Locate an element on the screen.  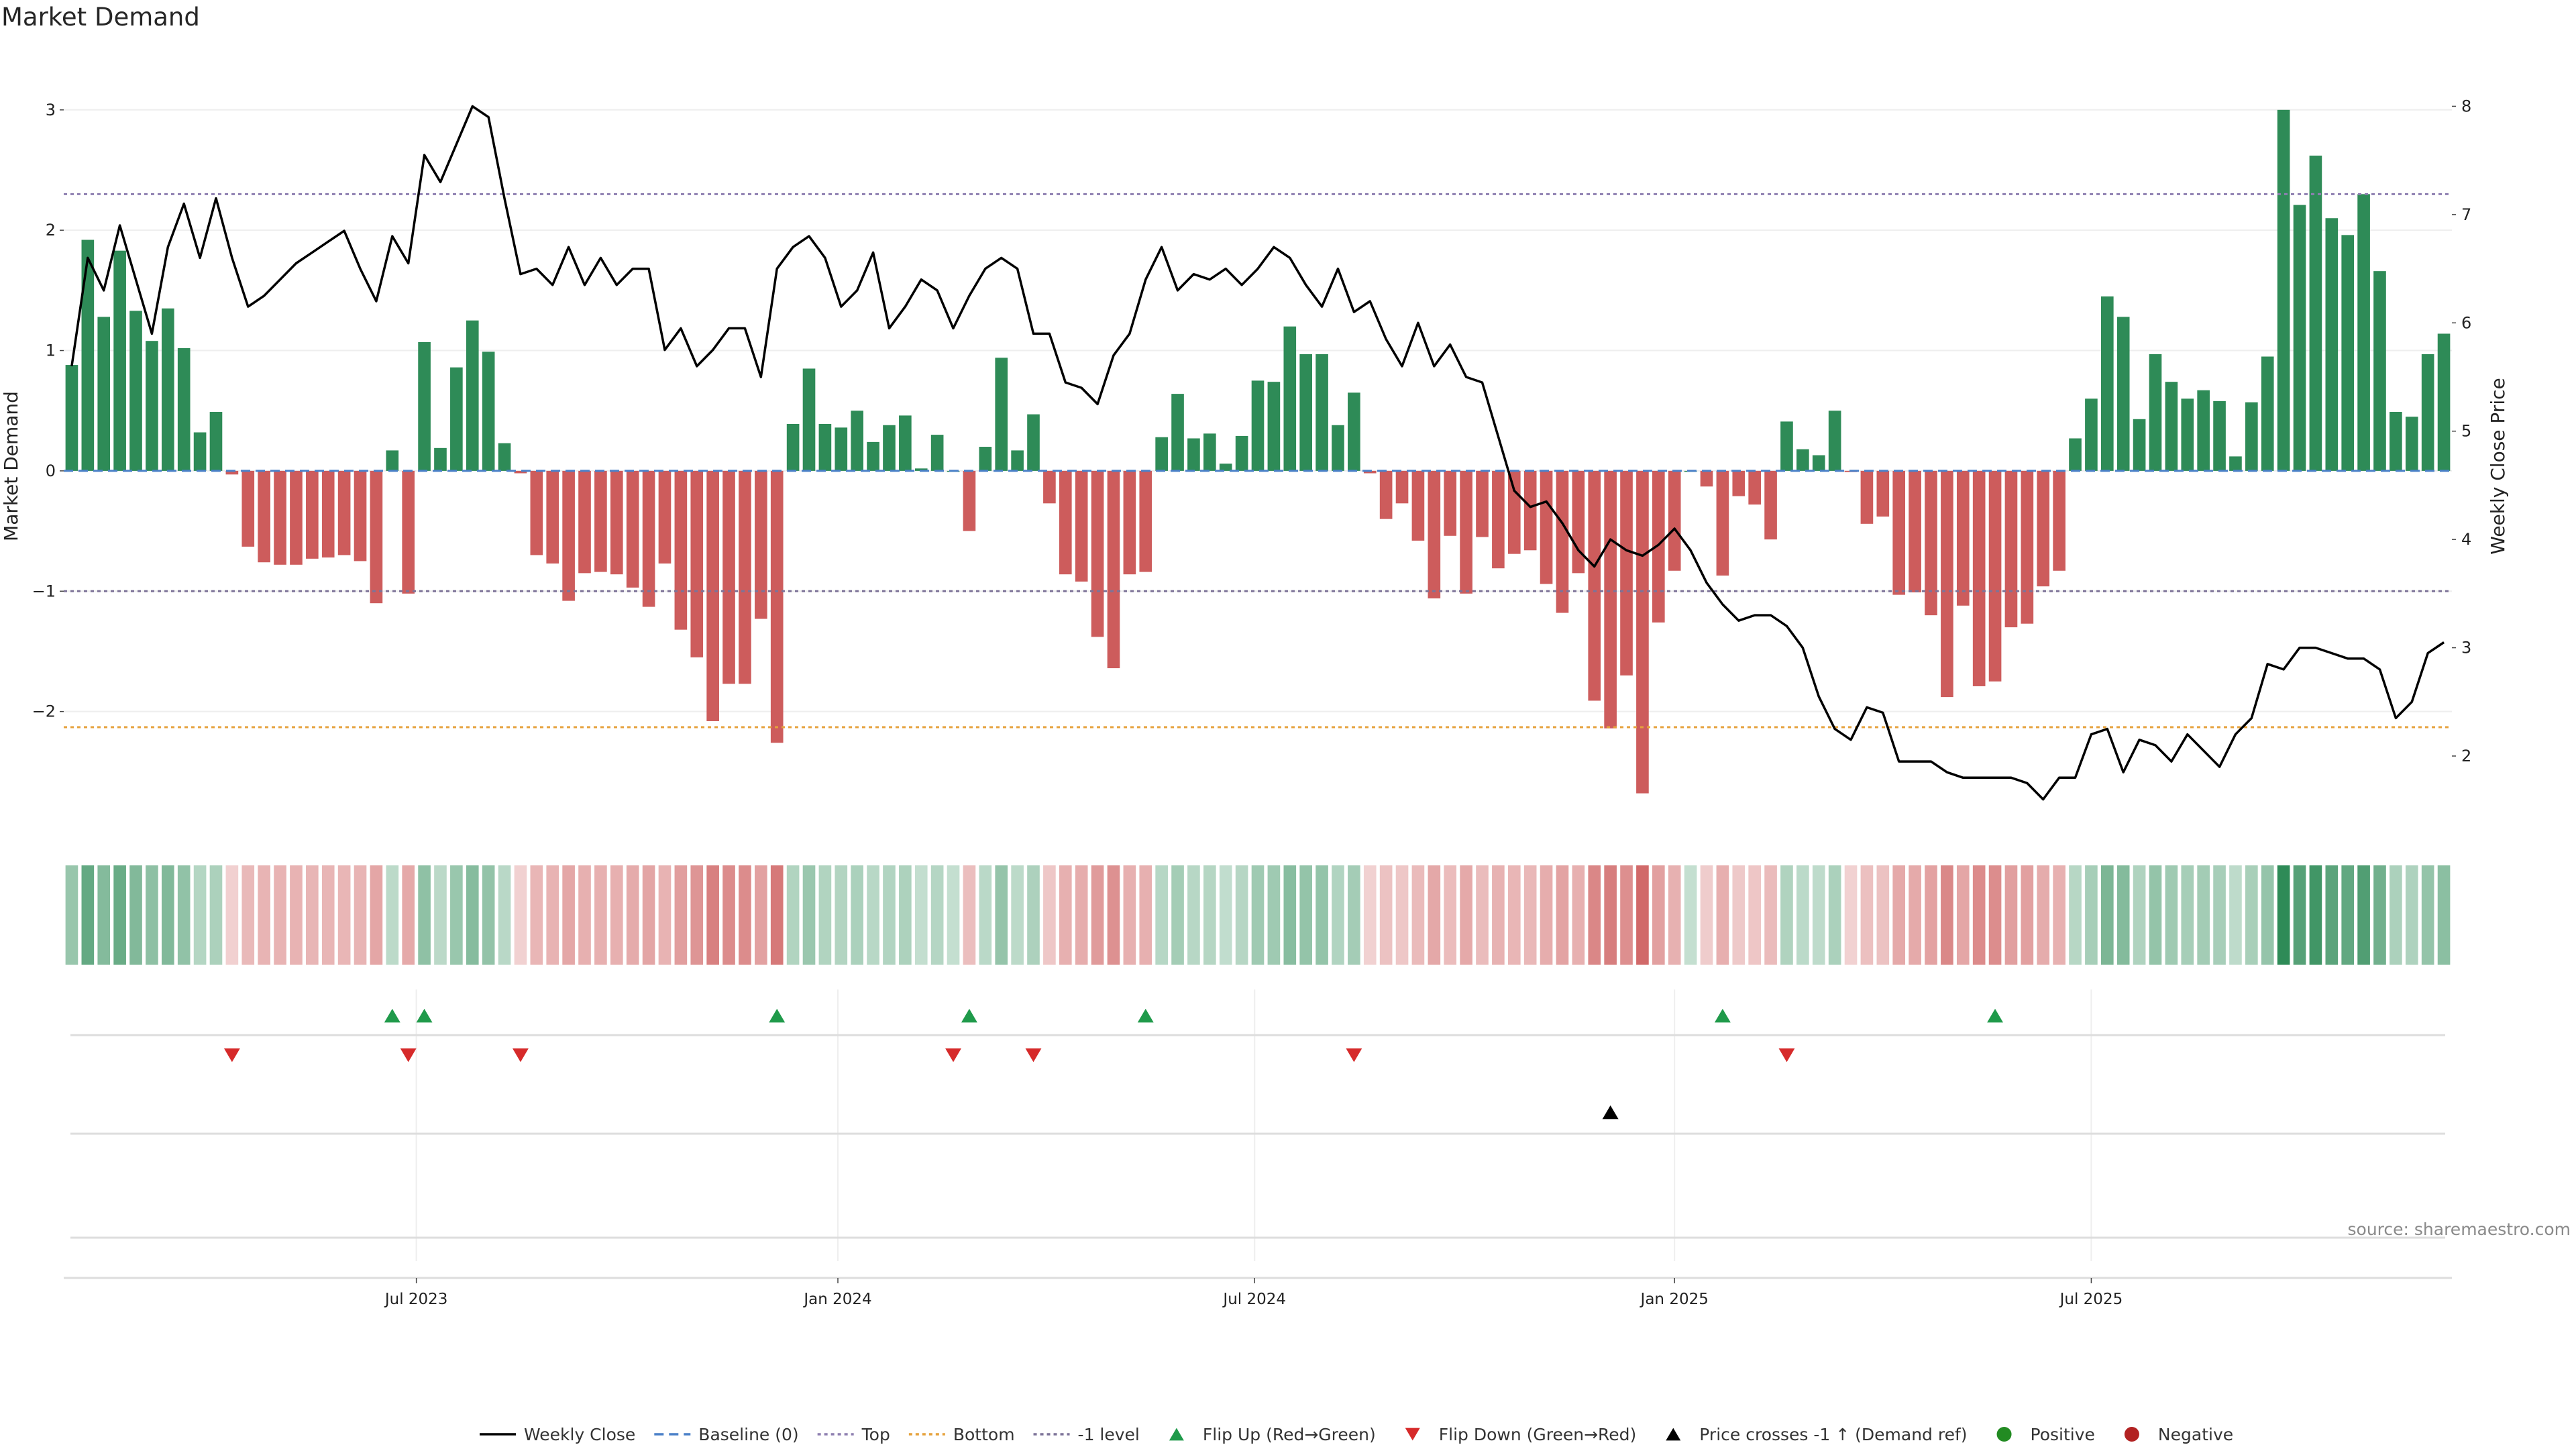
chart-title: Market Demand is located at coordinates (100, 17).